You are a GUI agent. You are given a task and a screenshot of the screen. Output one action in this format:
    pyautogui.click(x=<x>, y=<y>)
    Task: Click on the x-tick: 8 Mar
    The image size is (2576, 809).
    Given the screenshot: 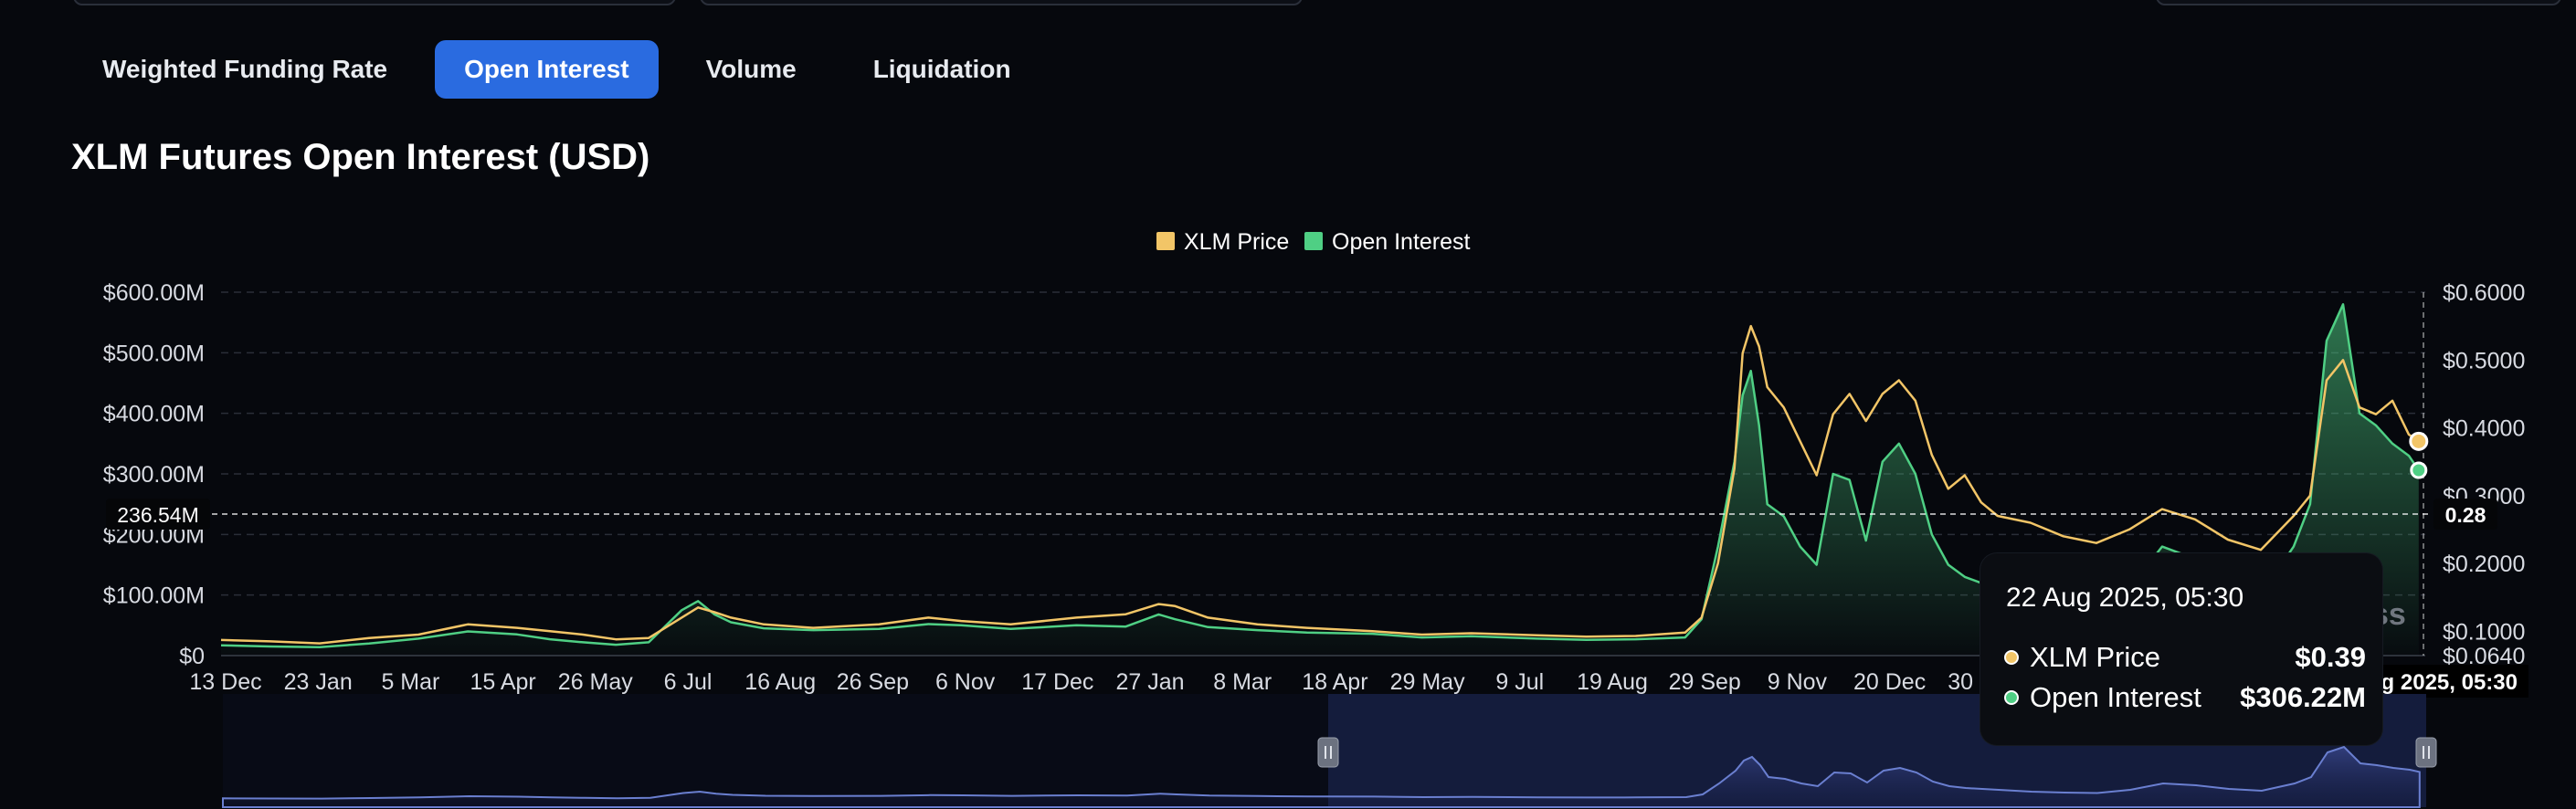 What is the action you would take?
    pyautogui.click(x=1242, y=682)
    